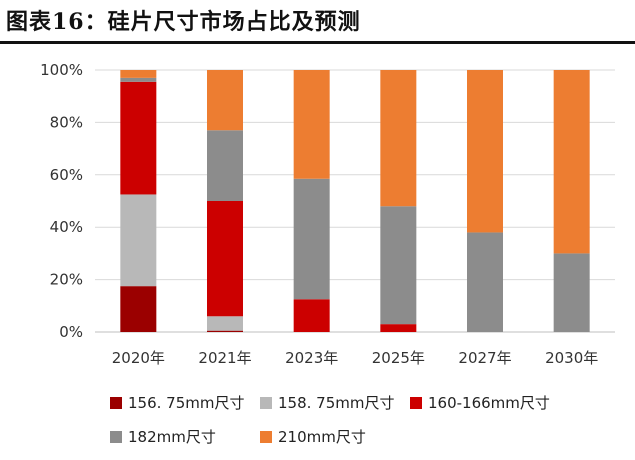 The image size is (635, 460). I want to click on legend-label: 160-166mm尺寸, so click(489, 403).